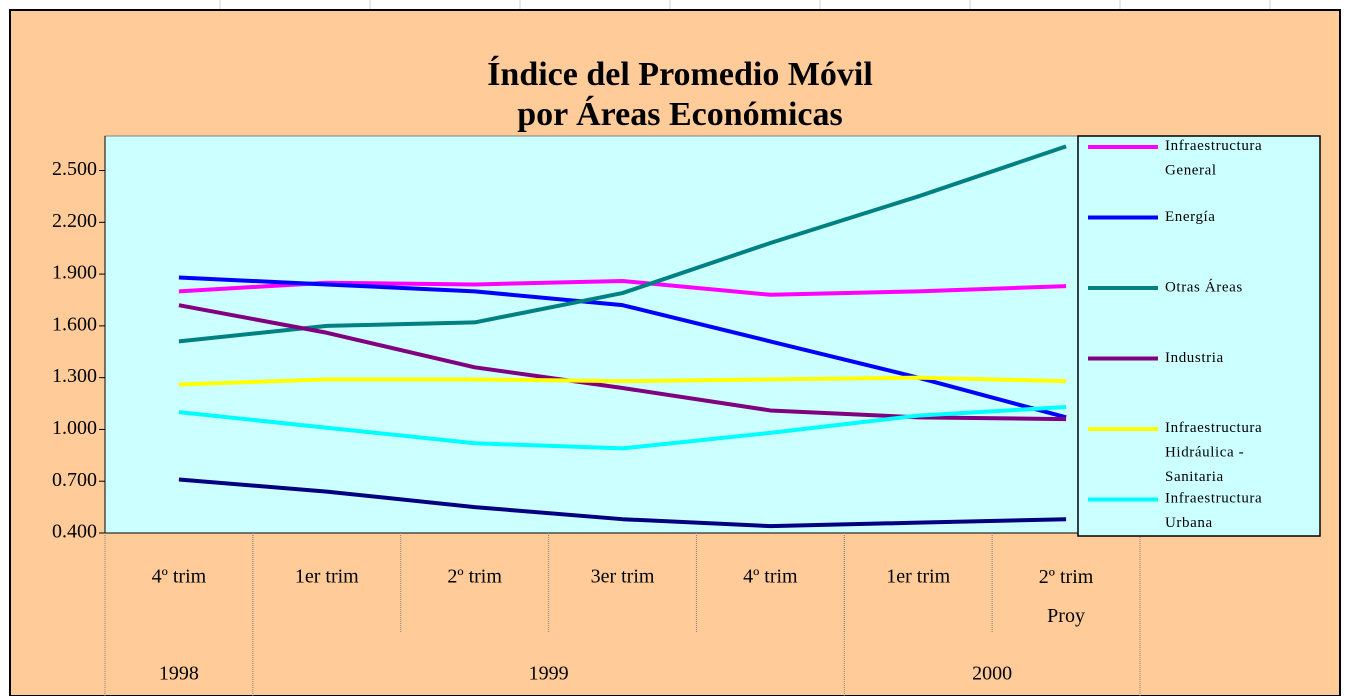 This screenshot has width=1349, height=696. What do you see at coordinates (680, 114) in the screenshot?
I see `chart-subtitle: por Áreas Económicas` at bounding box center [680, 114].